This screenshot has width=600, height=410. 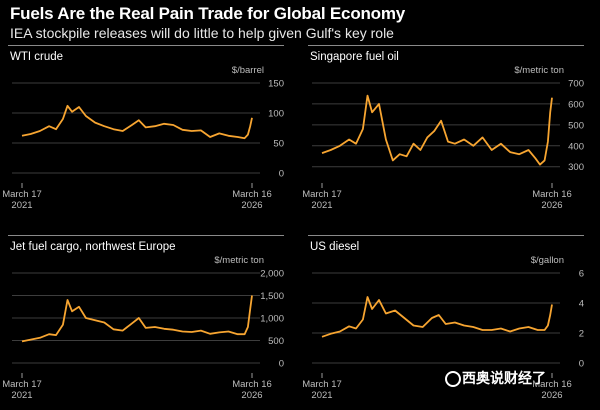 What do you see at coordinates (276, 114) in the screenshot?
I see `y-tick-label: 100` at bounding box center [276, 114].